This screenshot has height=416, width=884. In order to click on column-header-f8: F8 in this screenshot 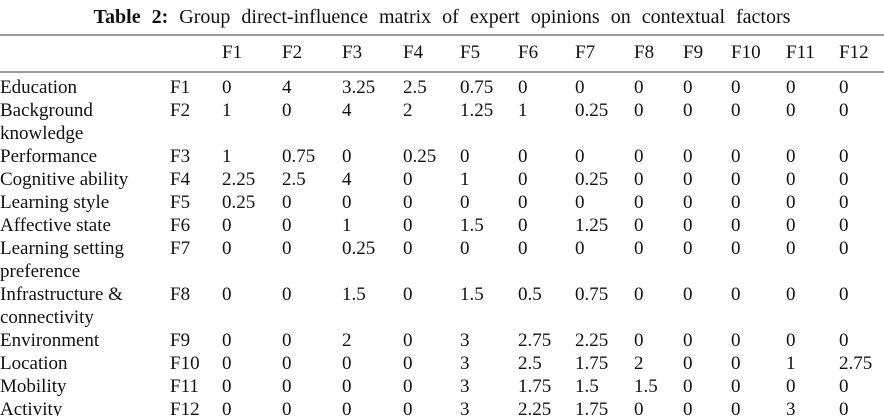, I will do `click(644, 52)`.